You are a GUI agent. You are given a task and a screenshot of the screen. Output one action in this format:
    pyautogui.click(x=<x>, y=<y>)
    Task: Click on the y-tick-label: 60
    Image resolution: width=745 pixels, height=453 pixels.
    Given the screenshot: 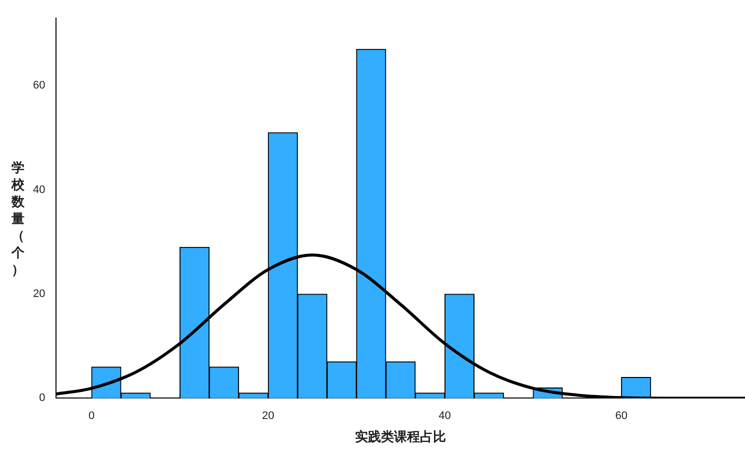 What is the action you would take?
    pyautogui.click(x=39, y=86)
    